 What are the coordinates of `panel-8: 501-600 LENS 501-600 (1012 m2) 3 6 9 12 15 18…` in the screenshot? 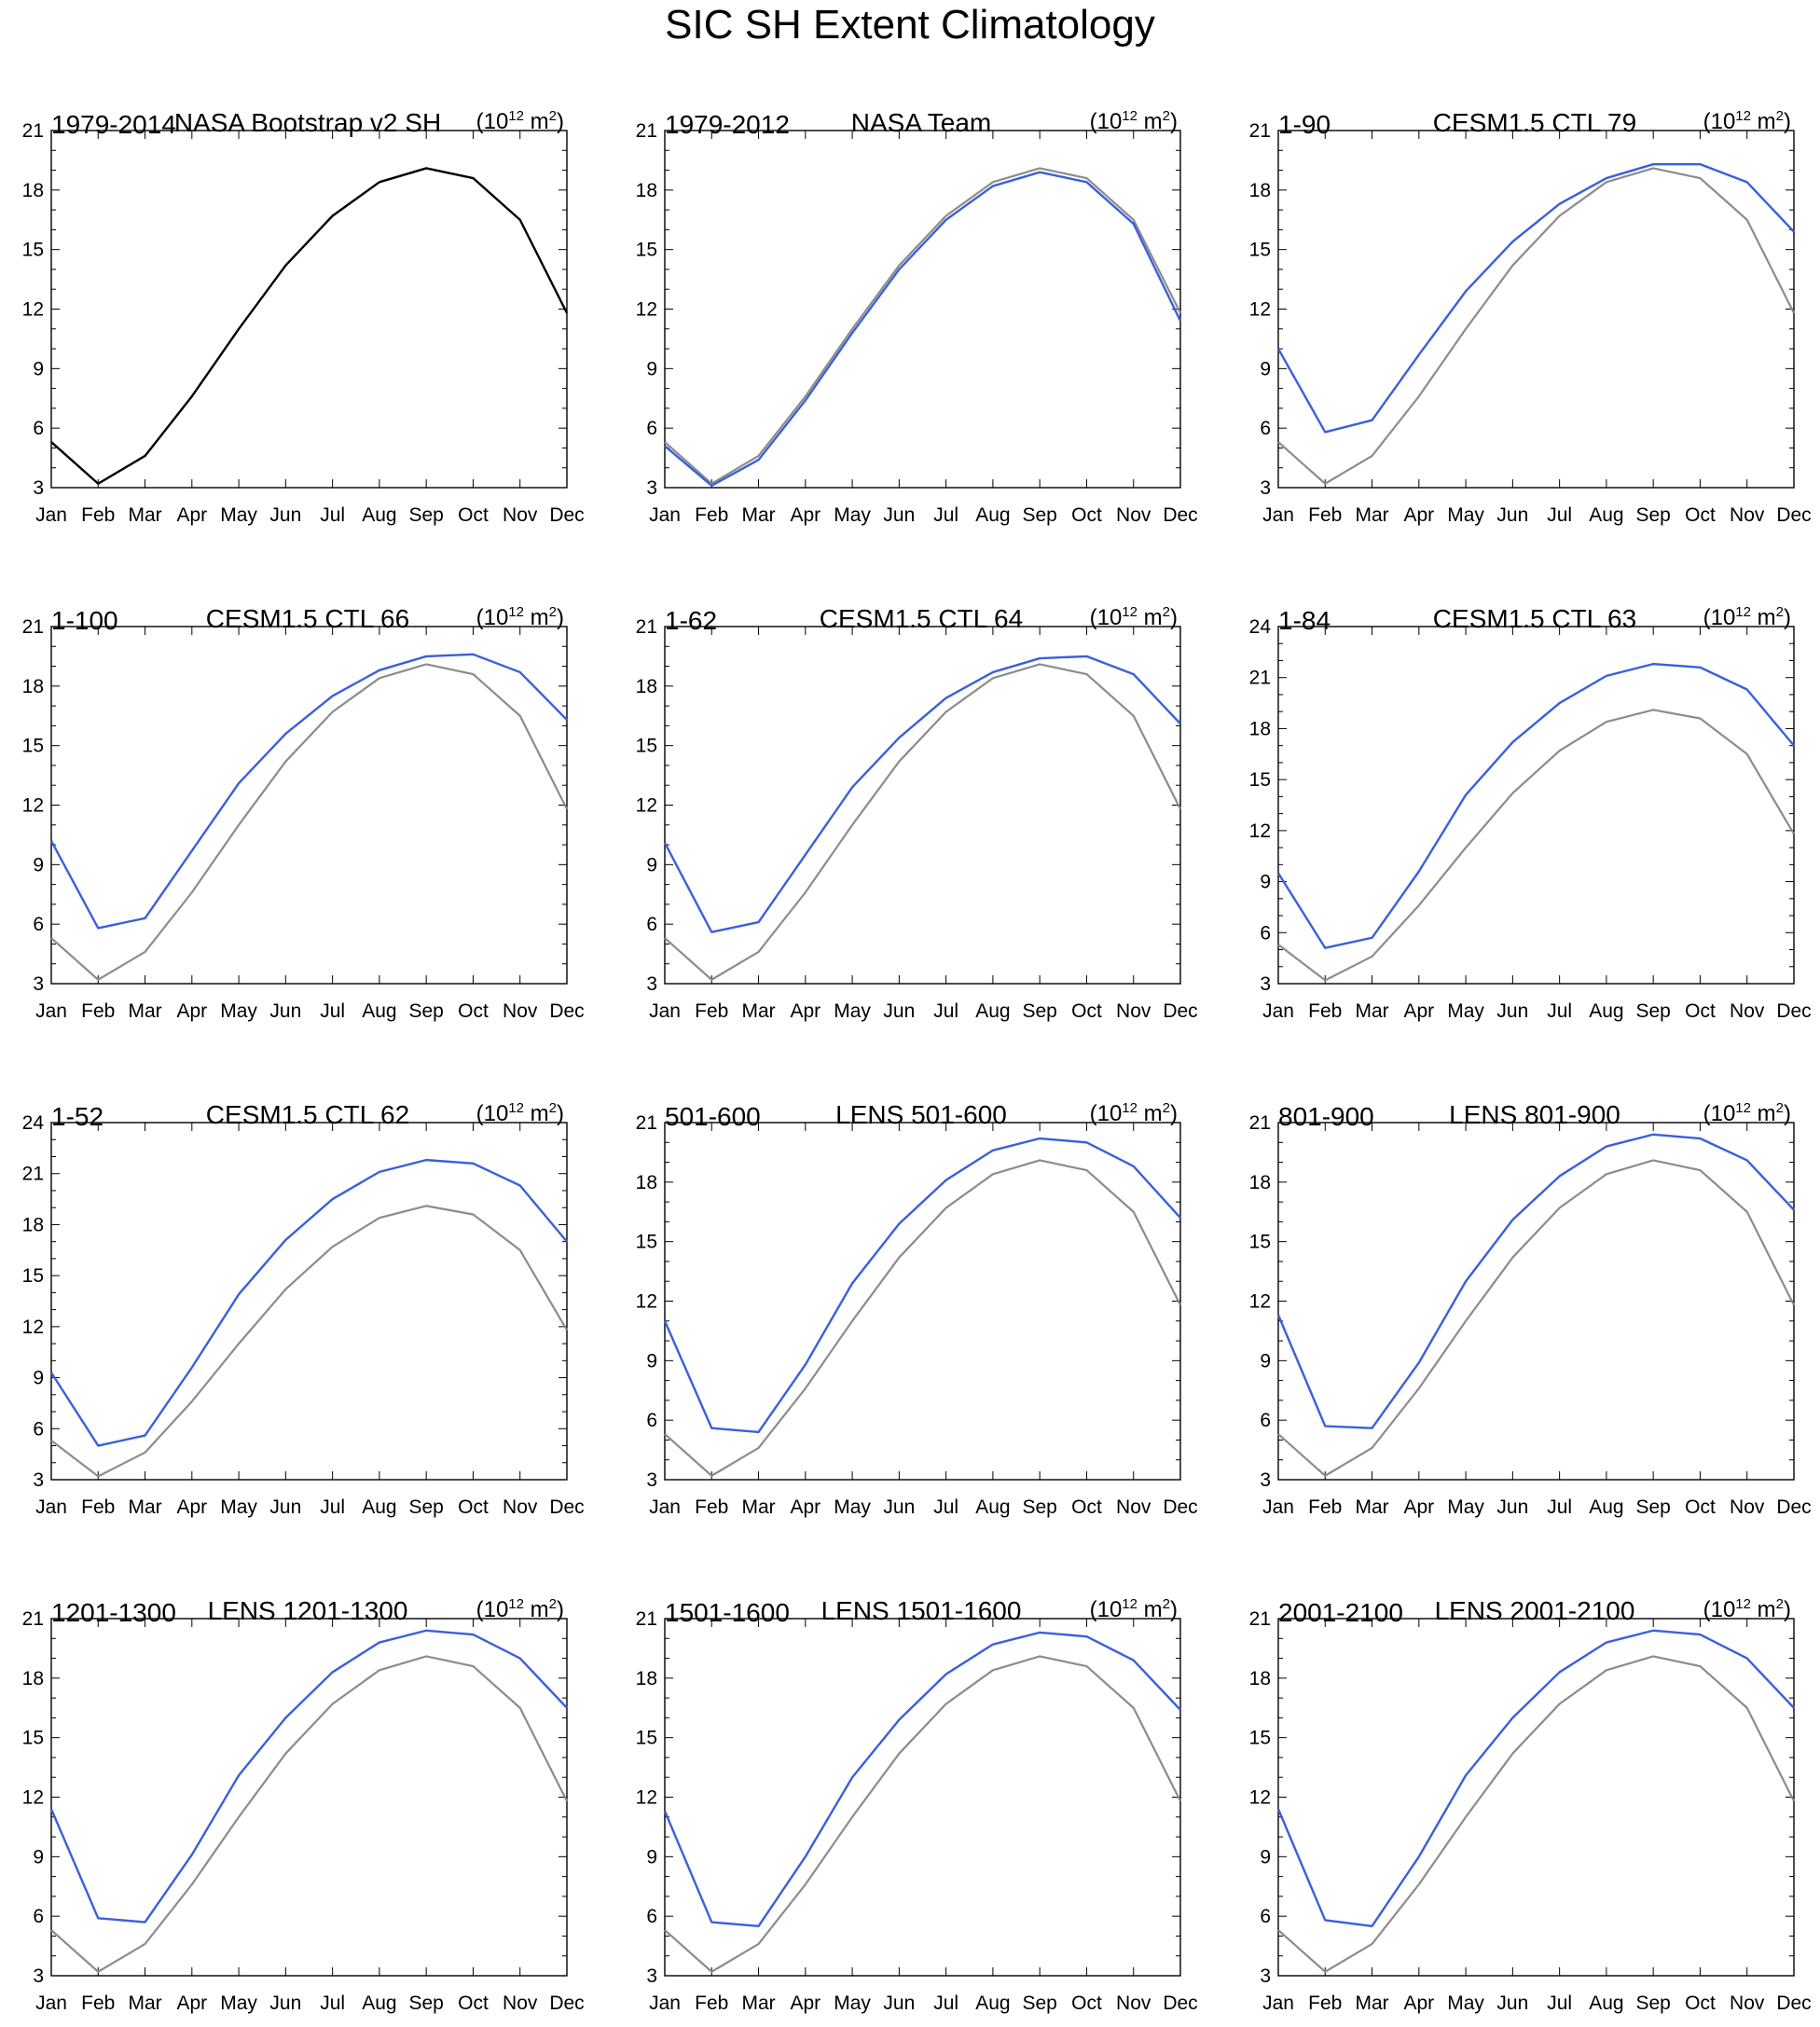 It's located at (917, 1292).